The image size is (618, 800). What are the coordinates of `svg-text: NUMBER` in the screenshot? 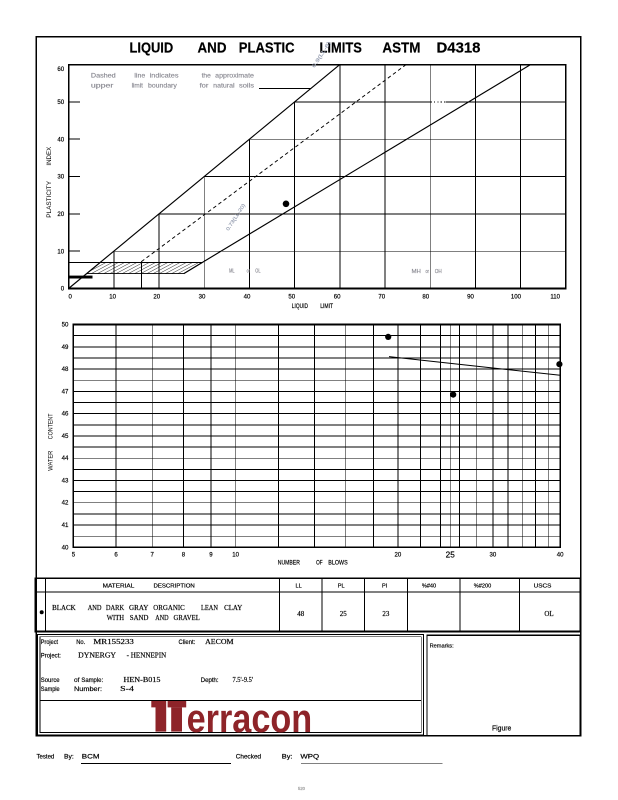 It's located at (289, 564).